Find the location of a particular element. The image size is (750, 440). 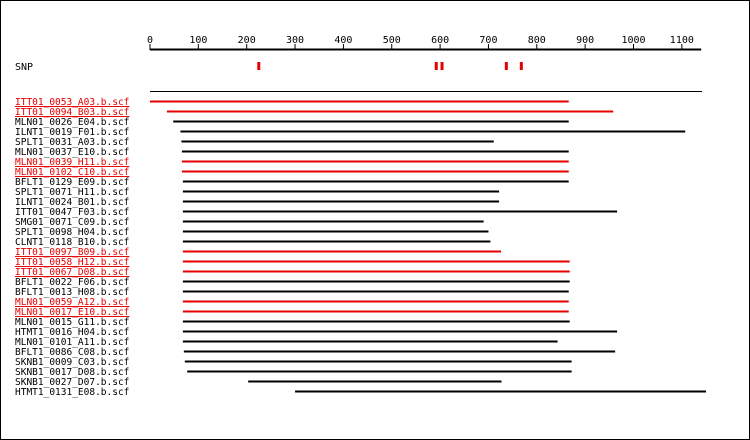

read-name-label: ILNT1_0019_F01.b.scf is located at coordinates (72, 132).